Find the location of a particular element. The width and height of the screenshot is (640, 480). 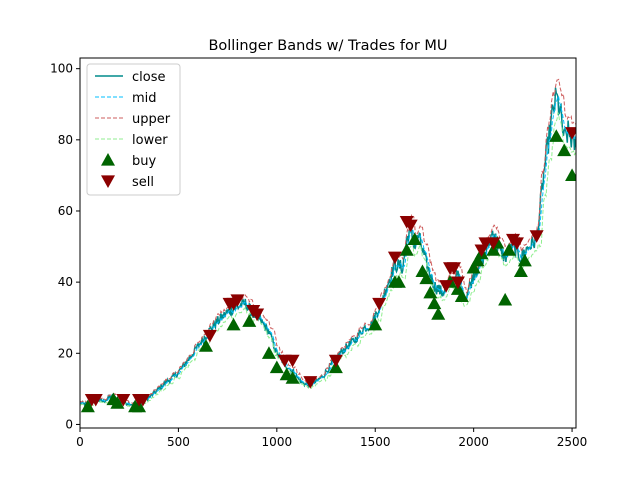

x-tick-label: 0 is located at coordinates (80, 442).